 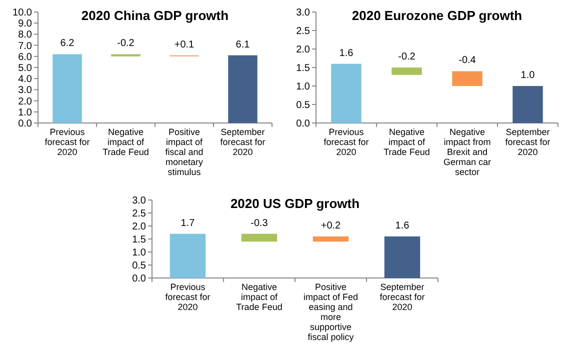 I want to click on chart-title: 2020 Eurozone GDP growth, so click(x=437, y=15).